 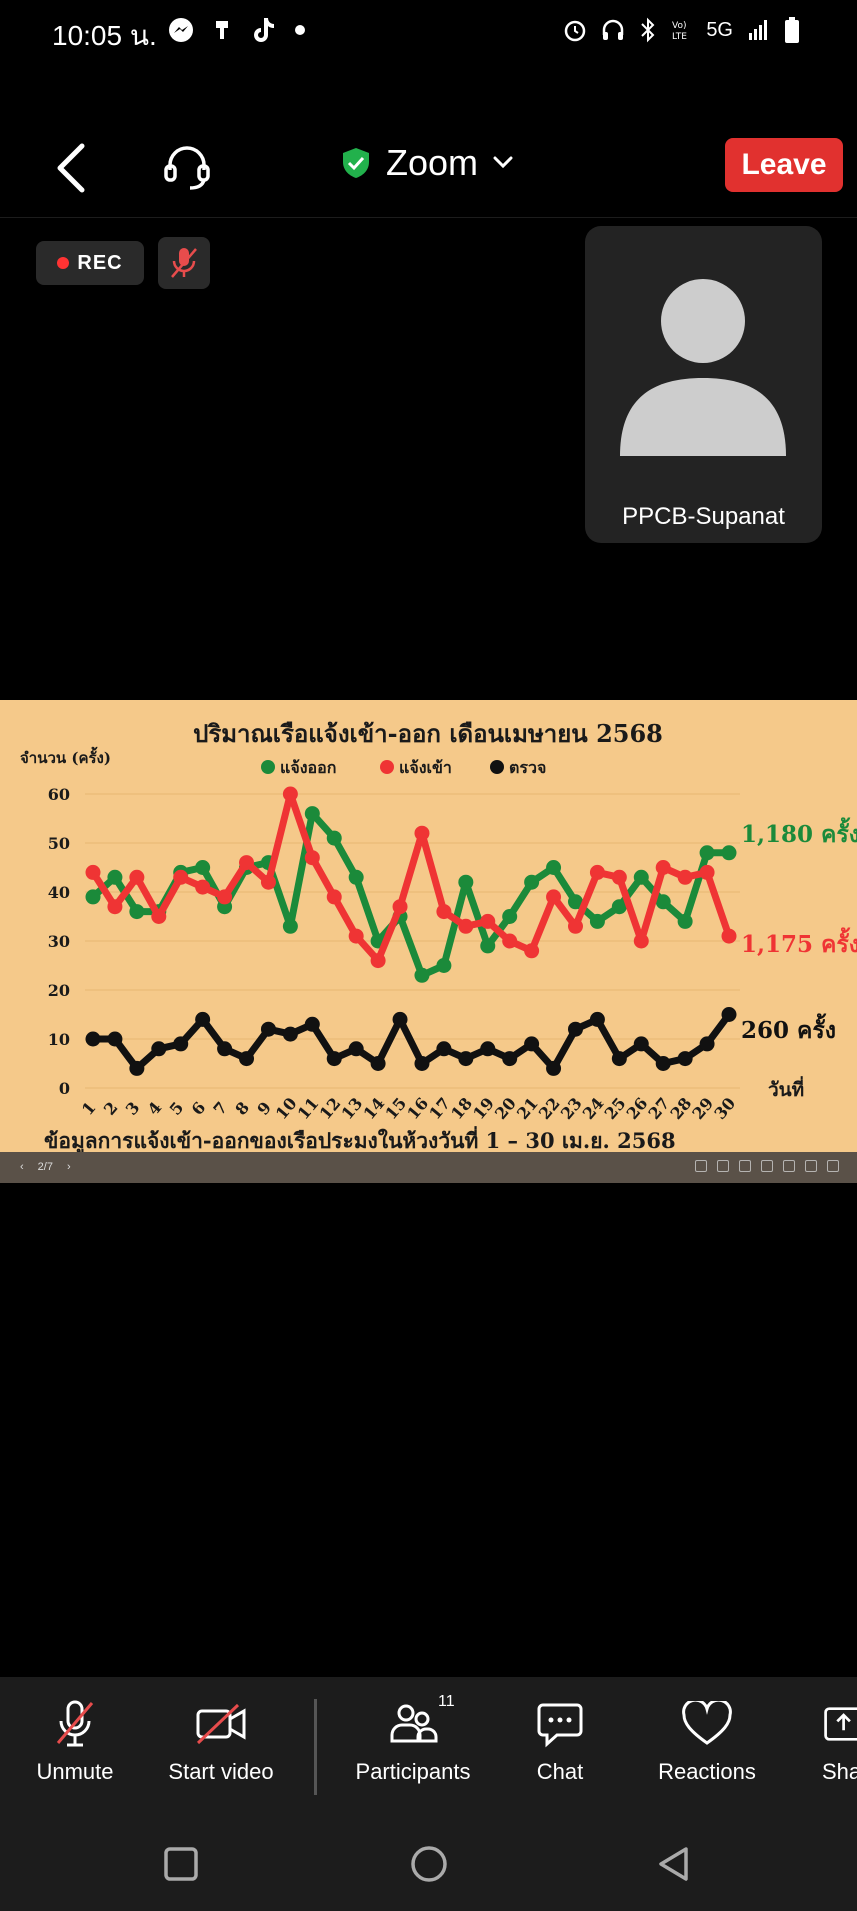 I want to click on video-off-icon, so click(x=221, y=1724).